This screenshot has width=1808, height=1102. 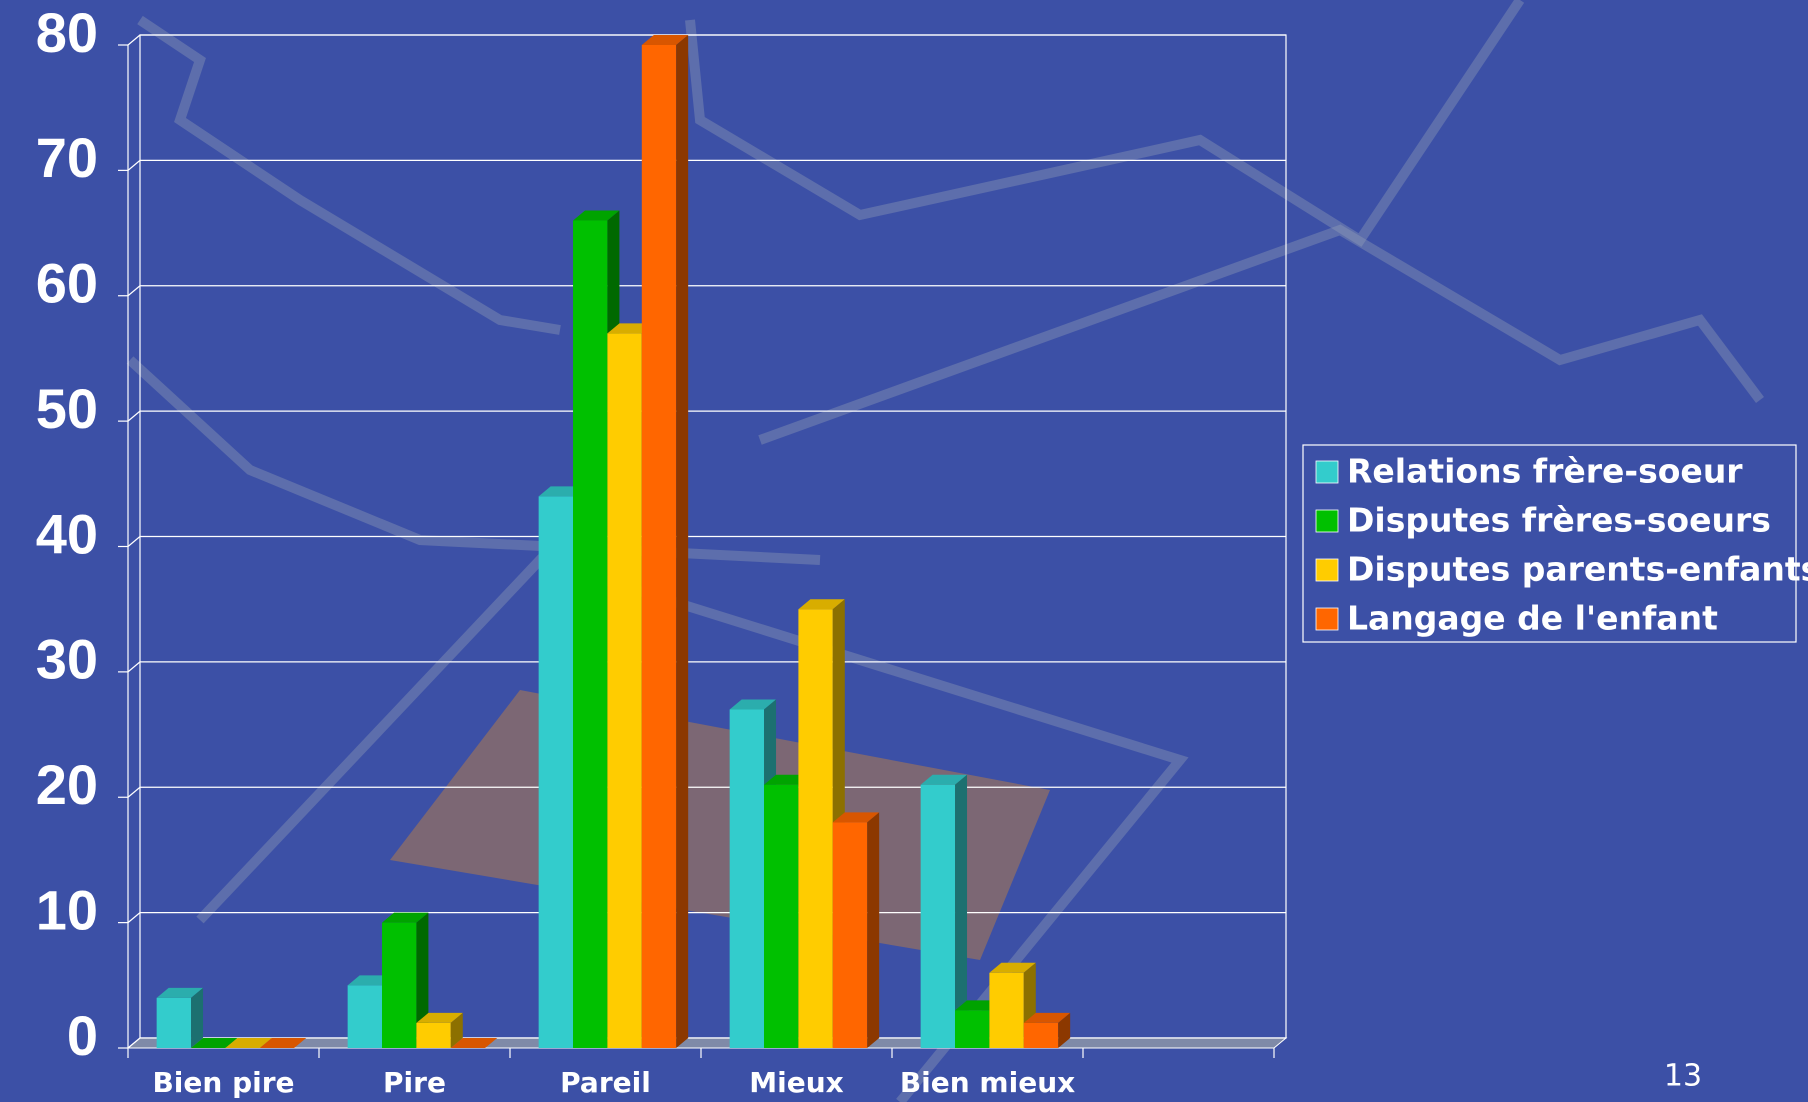 What do you see at coordinates (67, 784) in the screenshot?
I see `y-tick-label: 20` at bounding box center [67, 784].